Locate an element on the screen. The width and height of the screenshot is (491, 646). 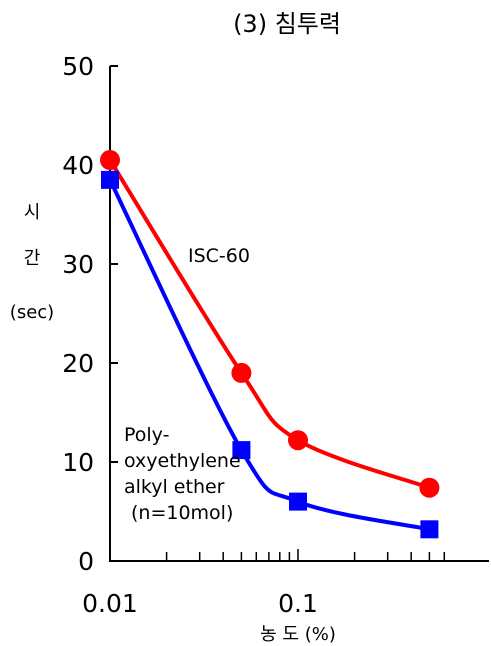
x-axis-label: 농 도 (%) is located at coordinates (298, 634).